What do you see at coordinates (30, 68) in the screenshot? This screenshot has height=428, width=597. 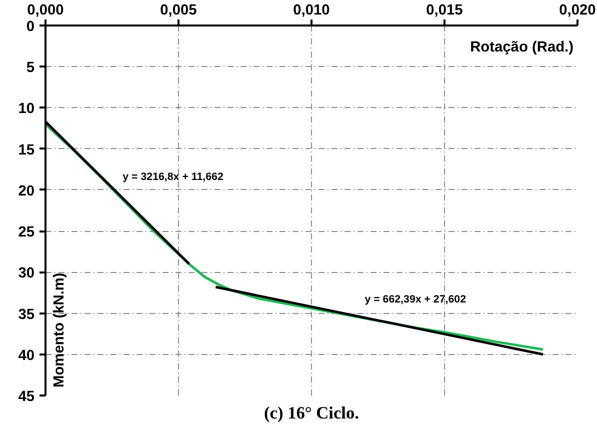 I see `y-tick-label: 5` at bounding box center [30, 68].